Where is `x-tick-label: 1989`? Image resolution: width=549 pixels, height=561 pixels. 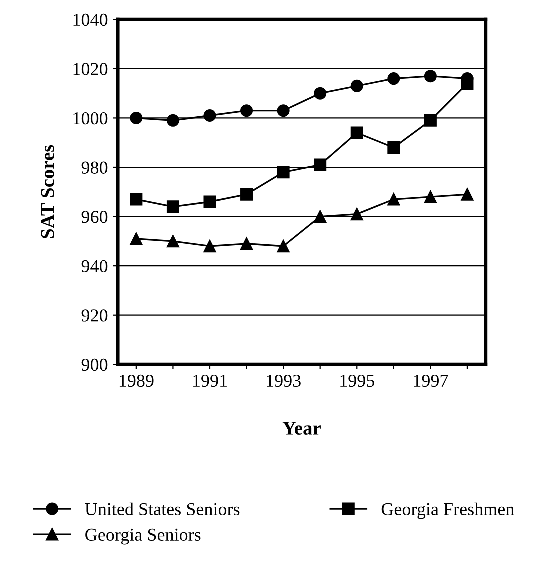
x-tick-label: 1989 is located at coordinates (137, 381).